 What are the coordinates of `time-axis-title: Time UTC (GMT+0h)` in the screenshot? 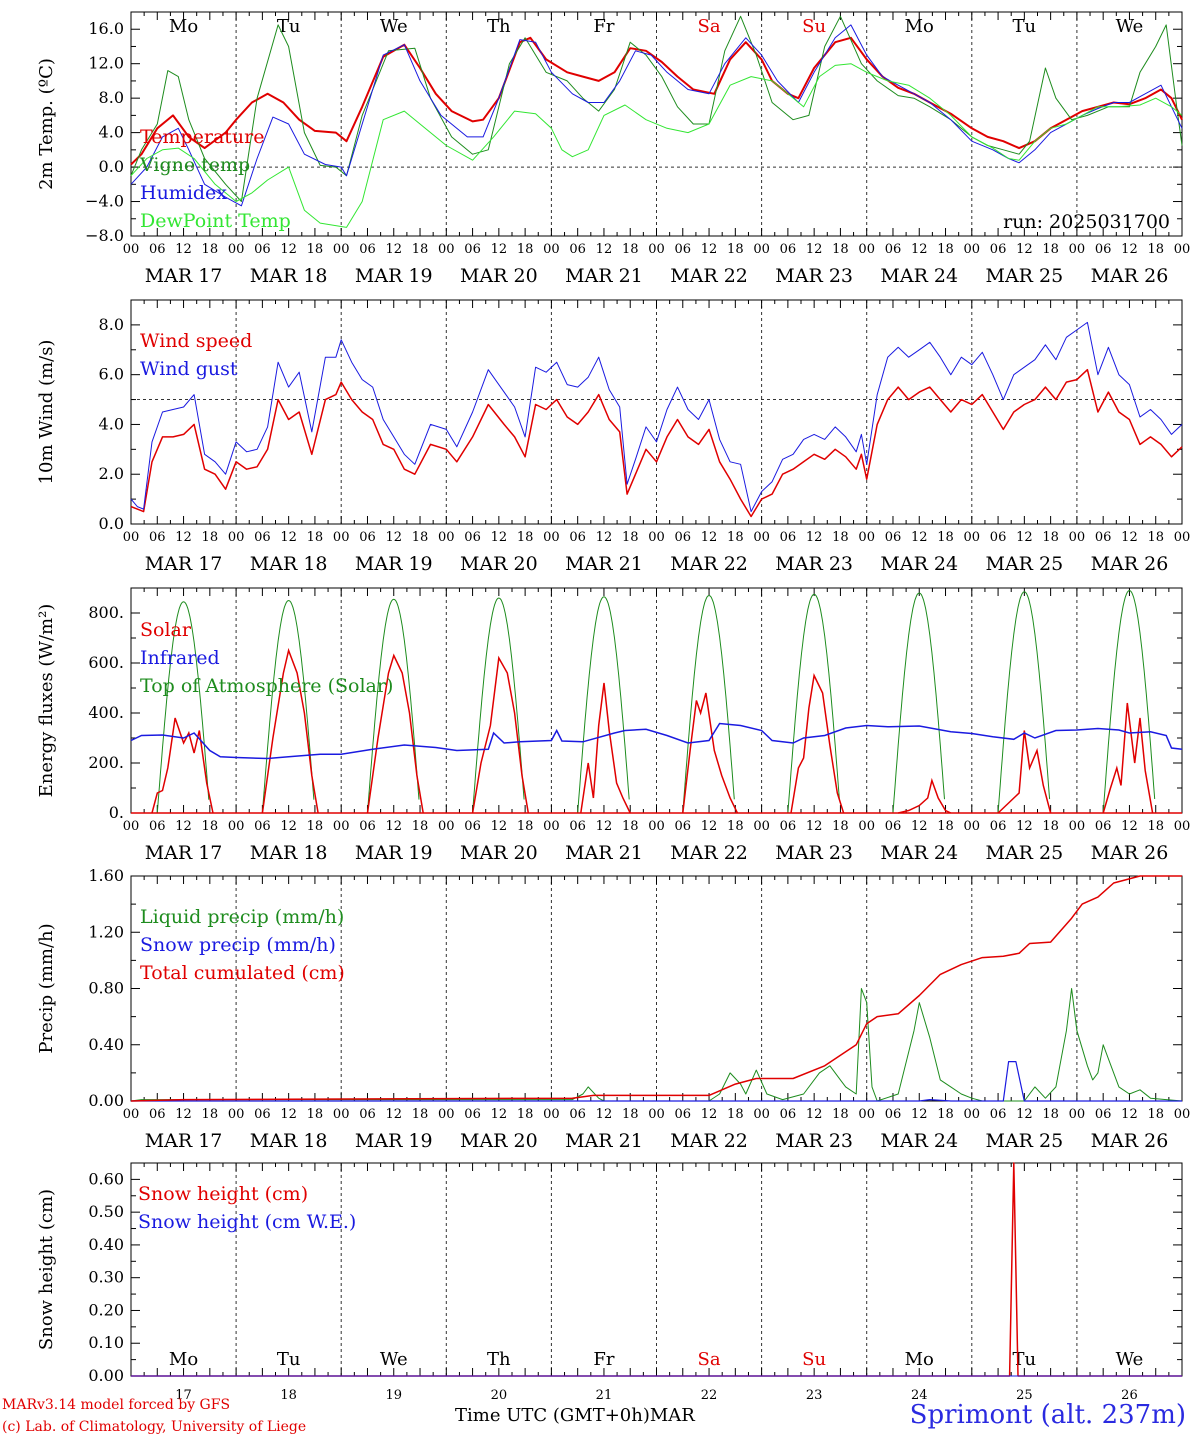 It's located at (552, 1415).